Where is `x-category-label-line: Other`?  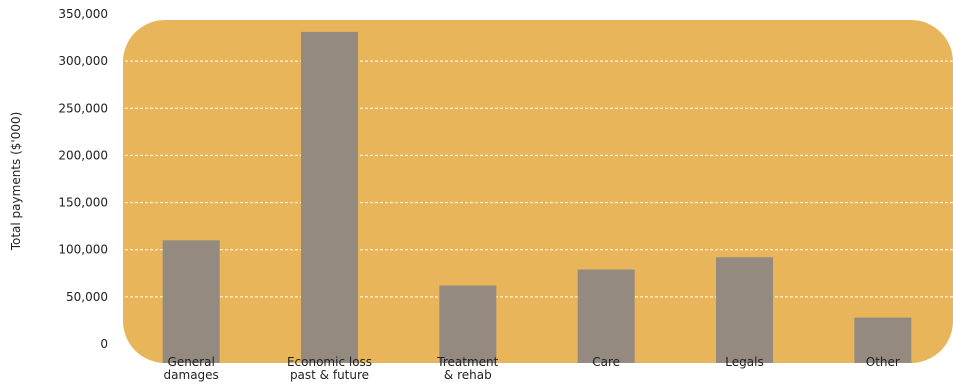 x-category-label-line: Other is located at coordinates (883, 362).